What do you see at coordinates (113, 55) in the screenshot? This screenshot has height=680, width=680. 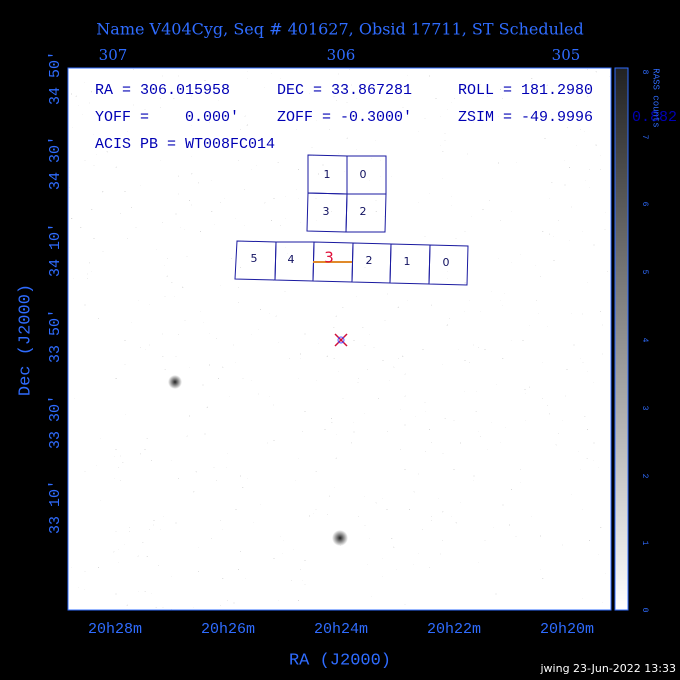 I see `top-tick-label: 307` at bounding box center [113, 55].